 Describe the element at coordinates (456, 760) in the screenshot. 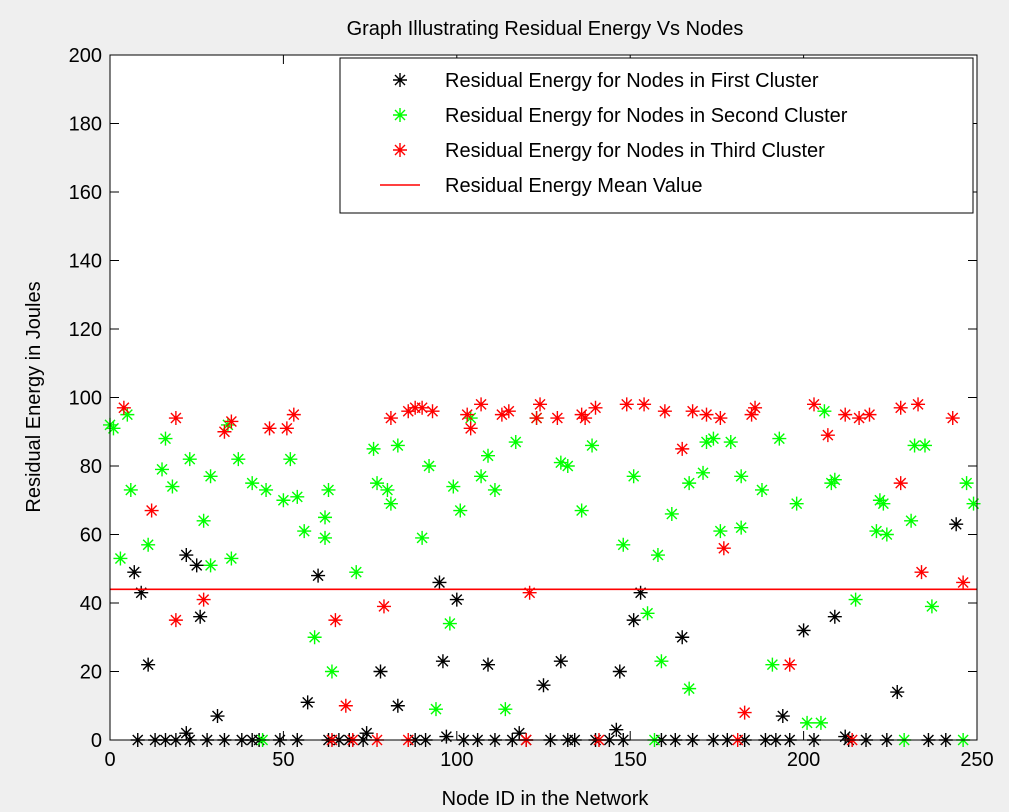

I see `x-tick-label: 100` at that location.